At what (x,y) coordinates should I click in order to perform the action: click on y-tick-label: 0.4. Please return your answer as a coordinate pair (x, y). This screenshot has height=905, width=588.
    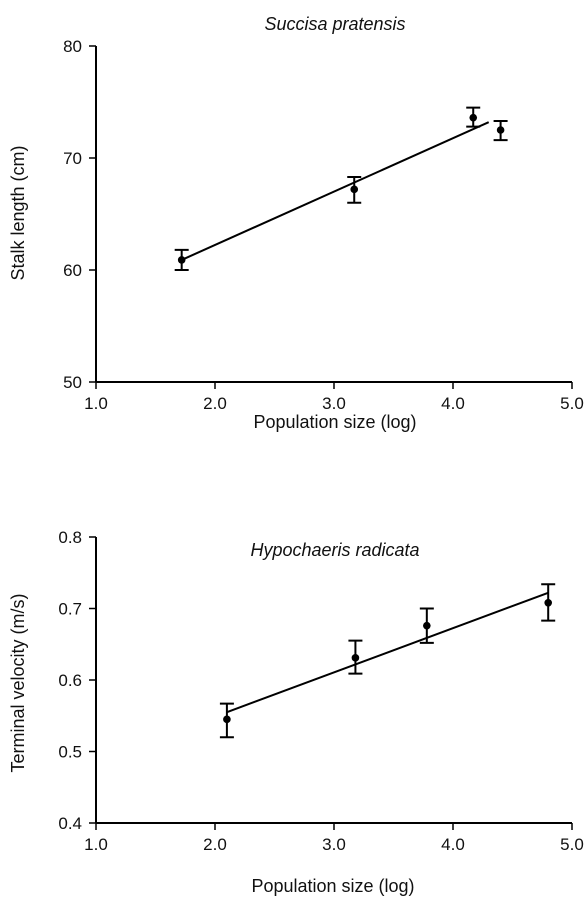
    Looking at the image, I should click on (70, 823).